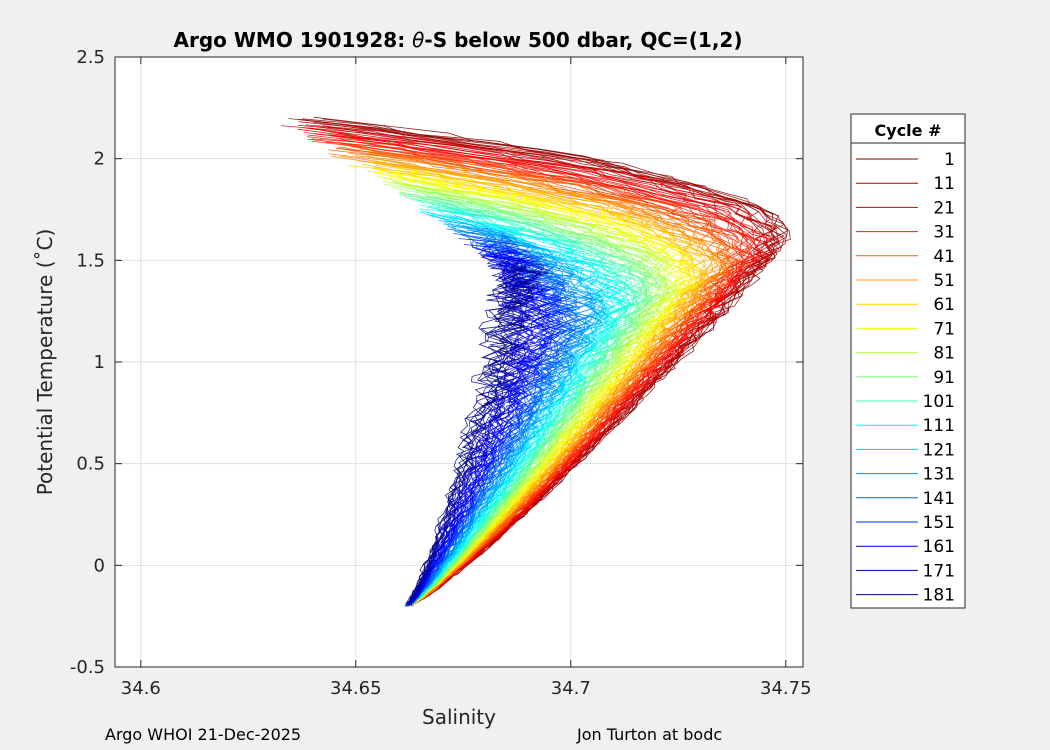  I want to click on x-tick-label: 34.7, so click(571, 688).